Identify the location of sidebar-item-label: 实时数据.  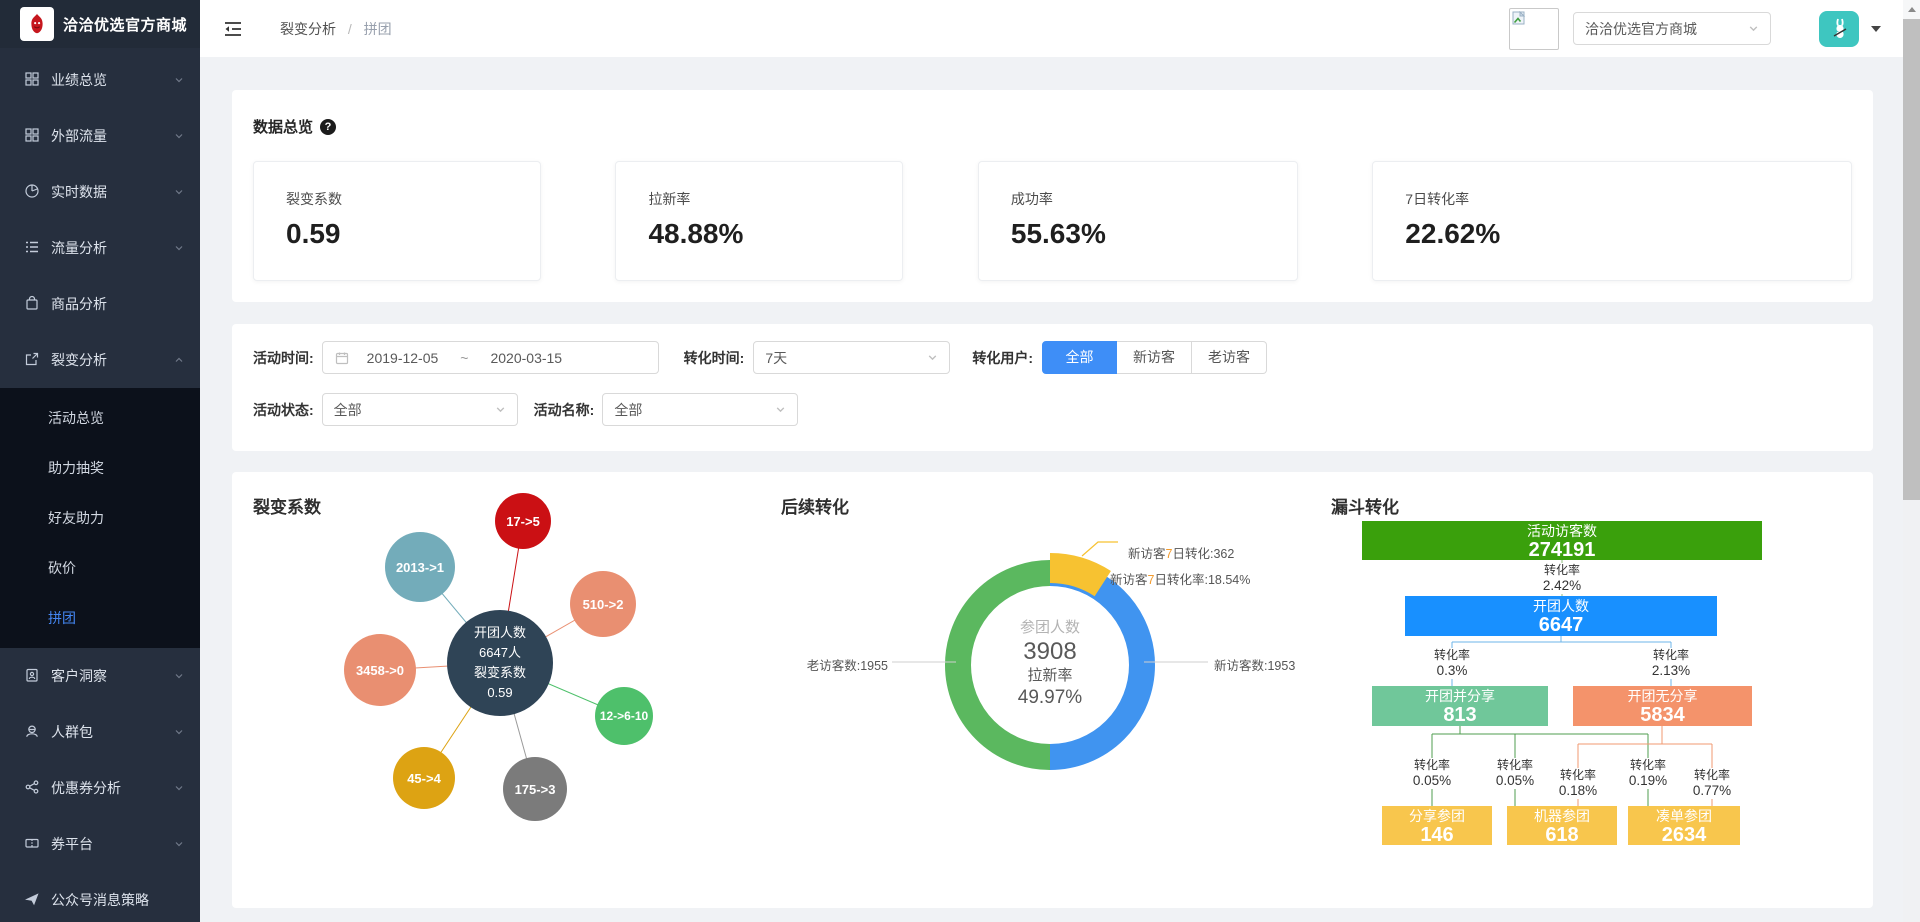
(79, 192).